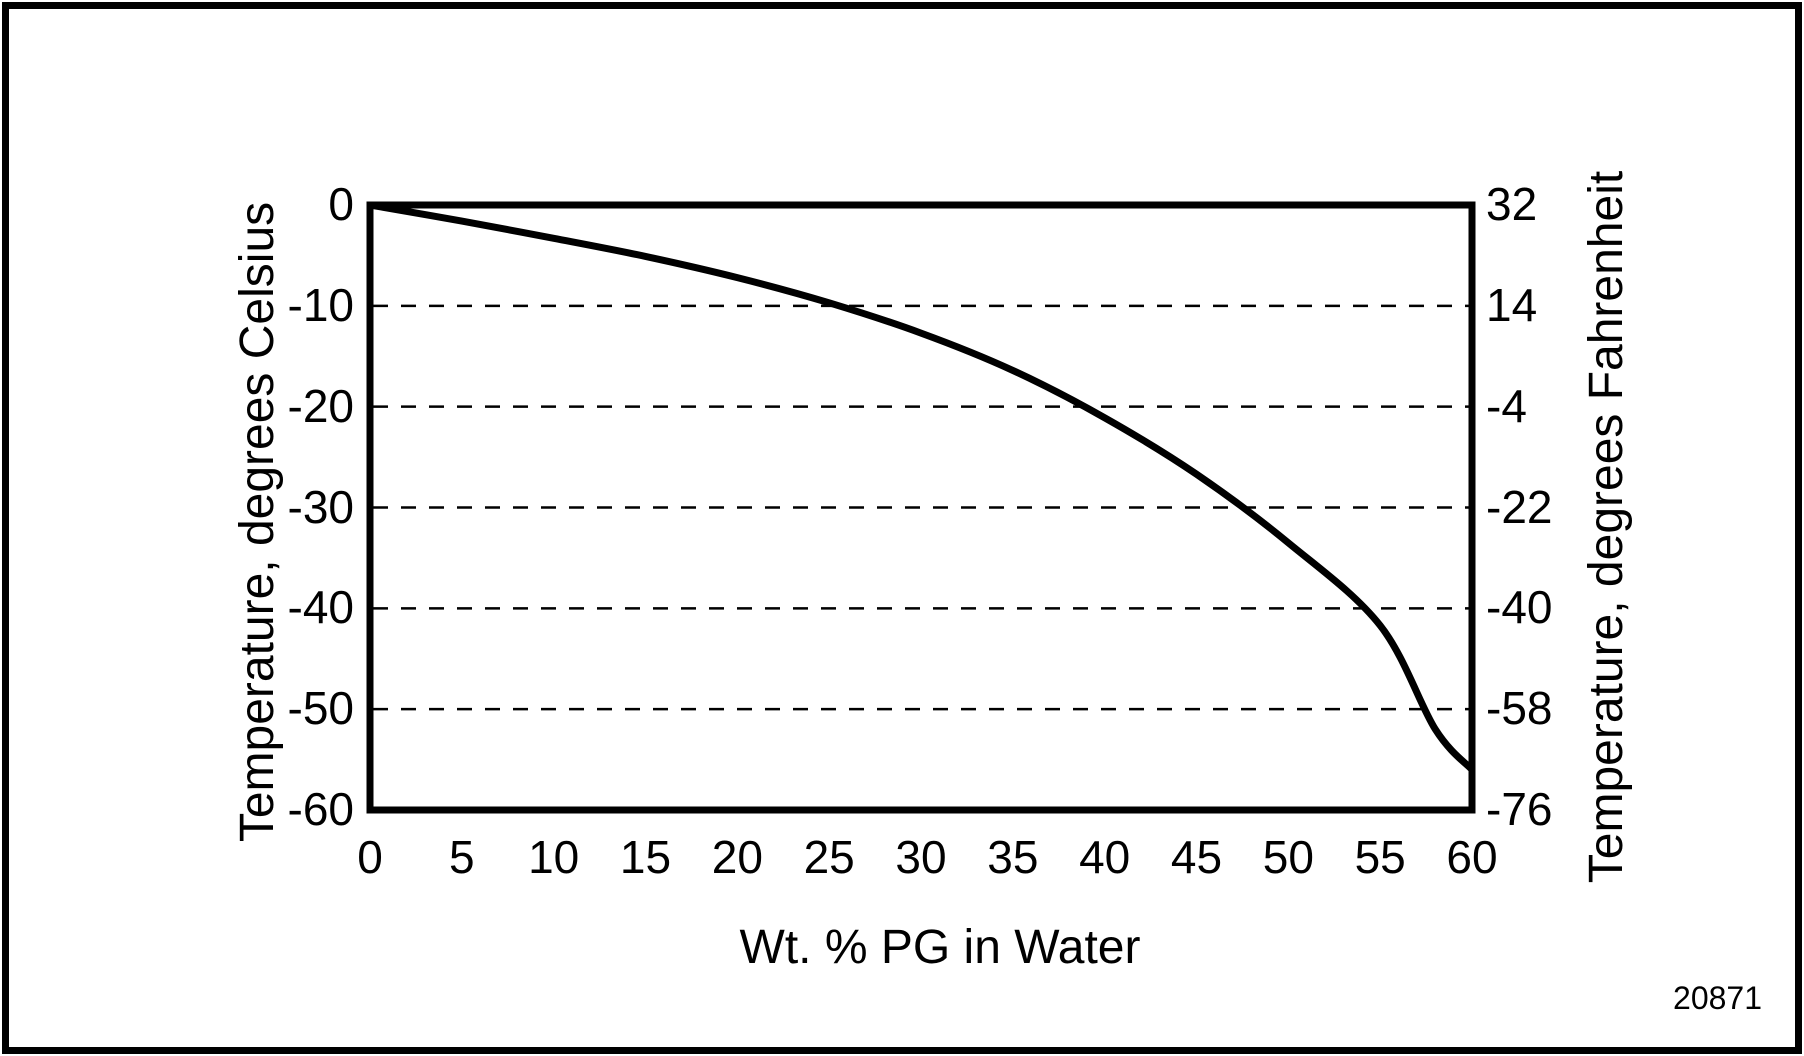 The image size is (1804, 1056). Describe the element at coordinates (320, 607) in the screenshot. I see `y-tick-label-celsius: -40` at that location.